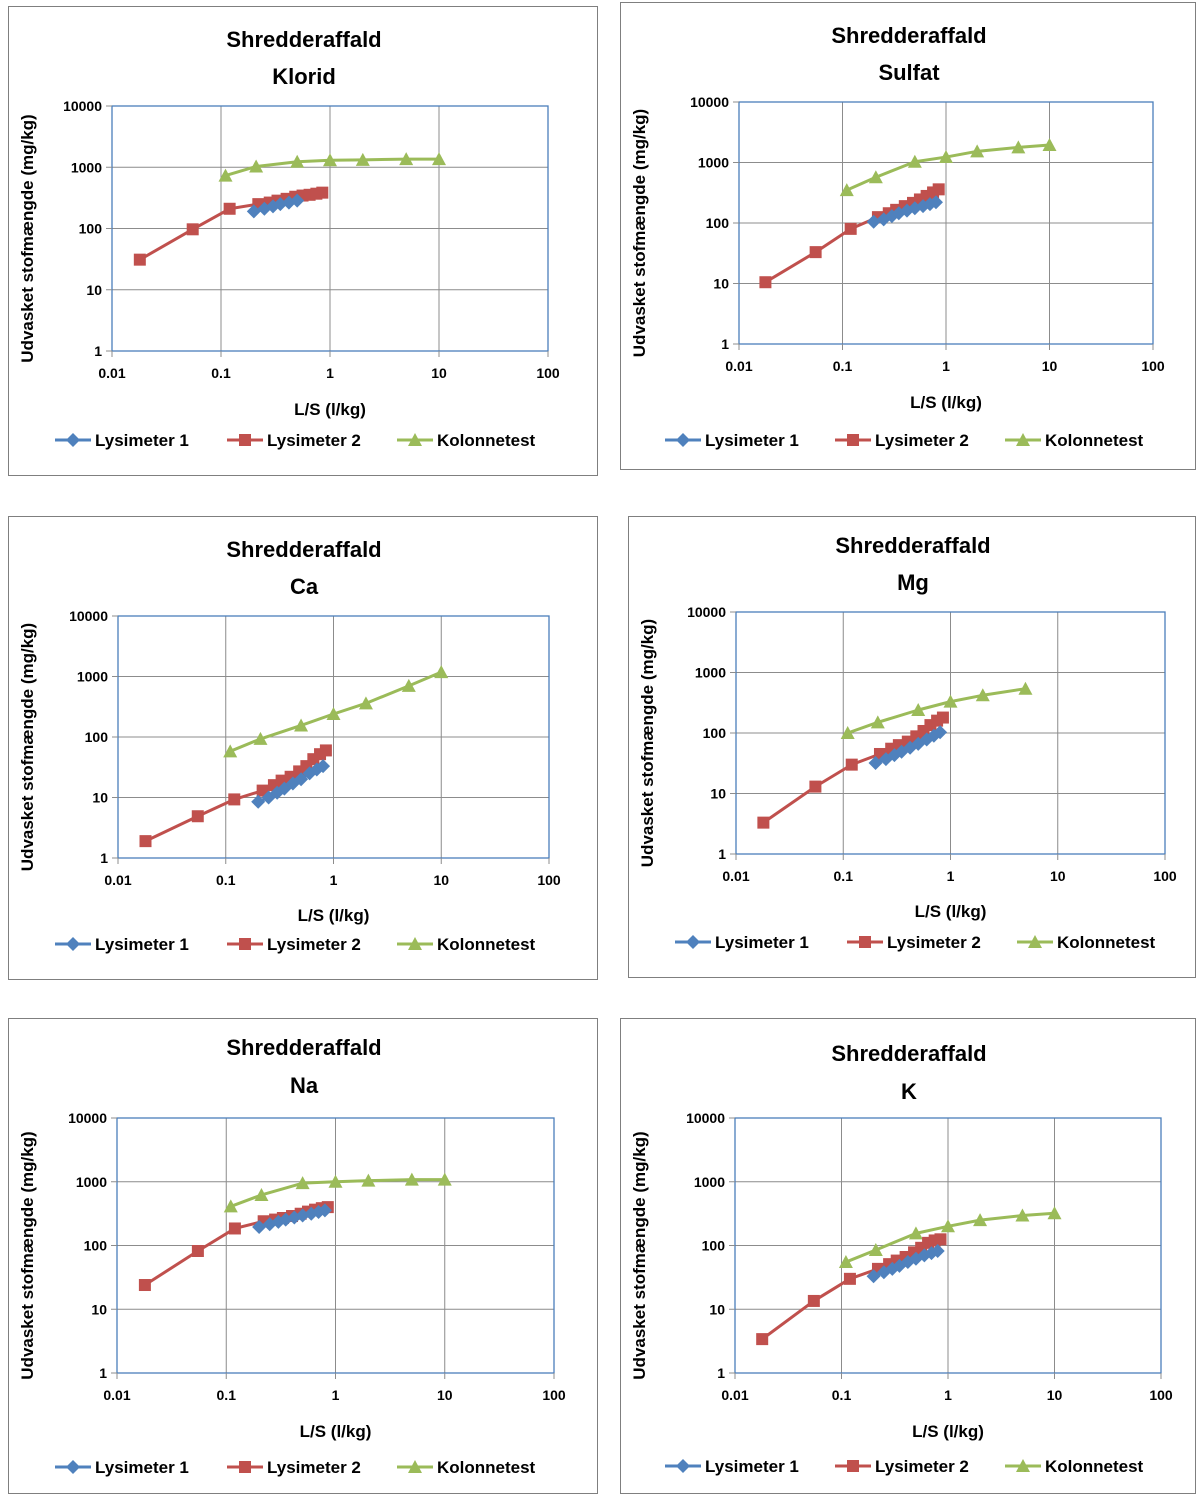 The width and height of the screenshot is (1198, 1495). Describe the element at coordinates (1165, 876) in the screenshot. I see `x-tick-label: 100` at that location.